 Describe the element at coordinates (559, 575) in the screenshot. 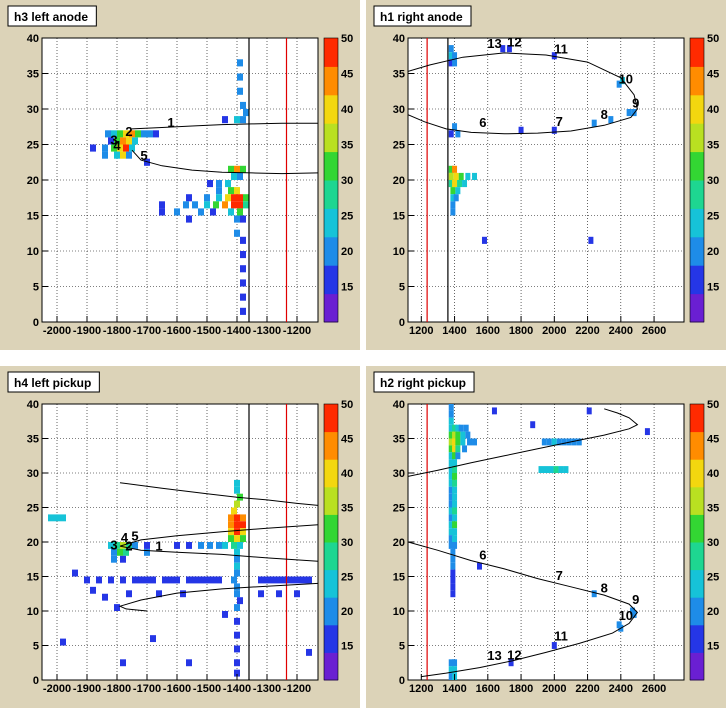

I see `point-label: 7` at that location.